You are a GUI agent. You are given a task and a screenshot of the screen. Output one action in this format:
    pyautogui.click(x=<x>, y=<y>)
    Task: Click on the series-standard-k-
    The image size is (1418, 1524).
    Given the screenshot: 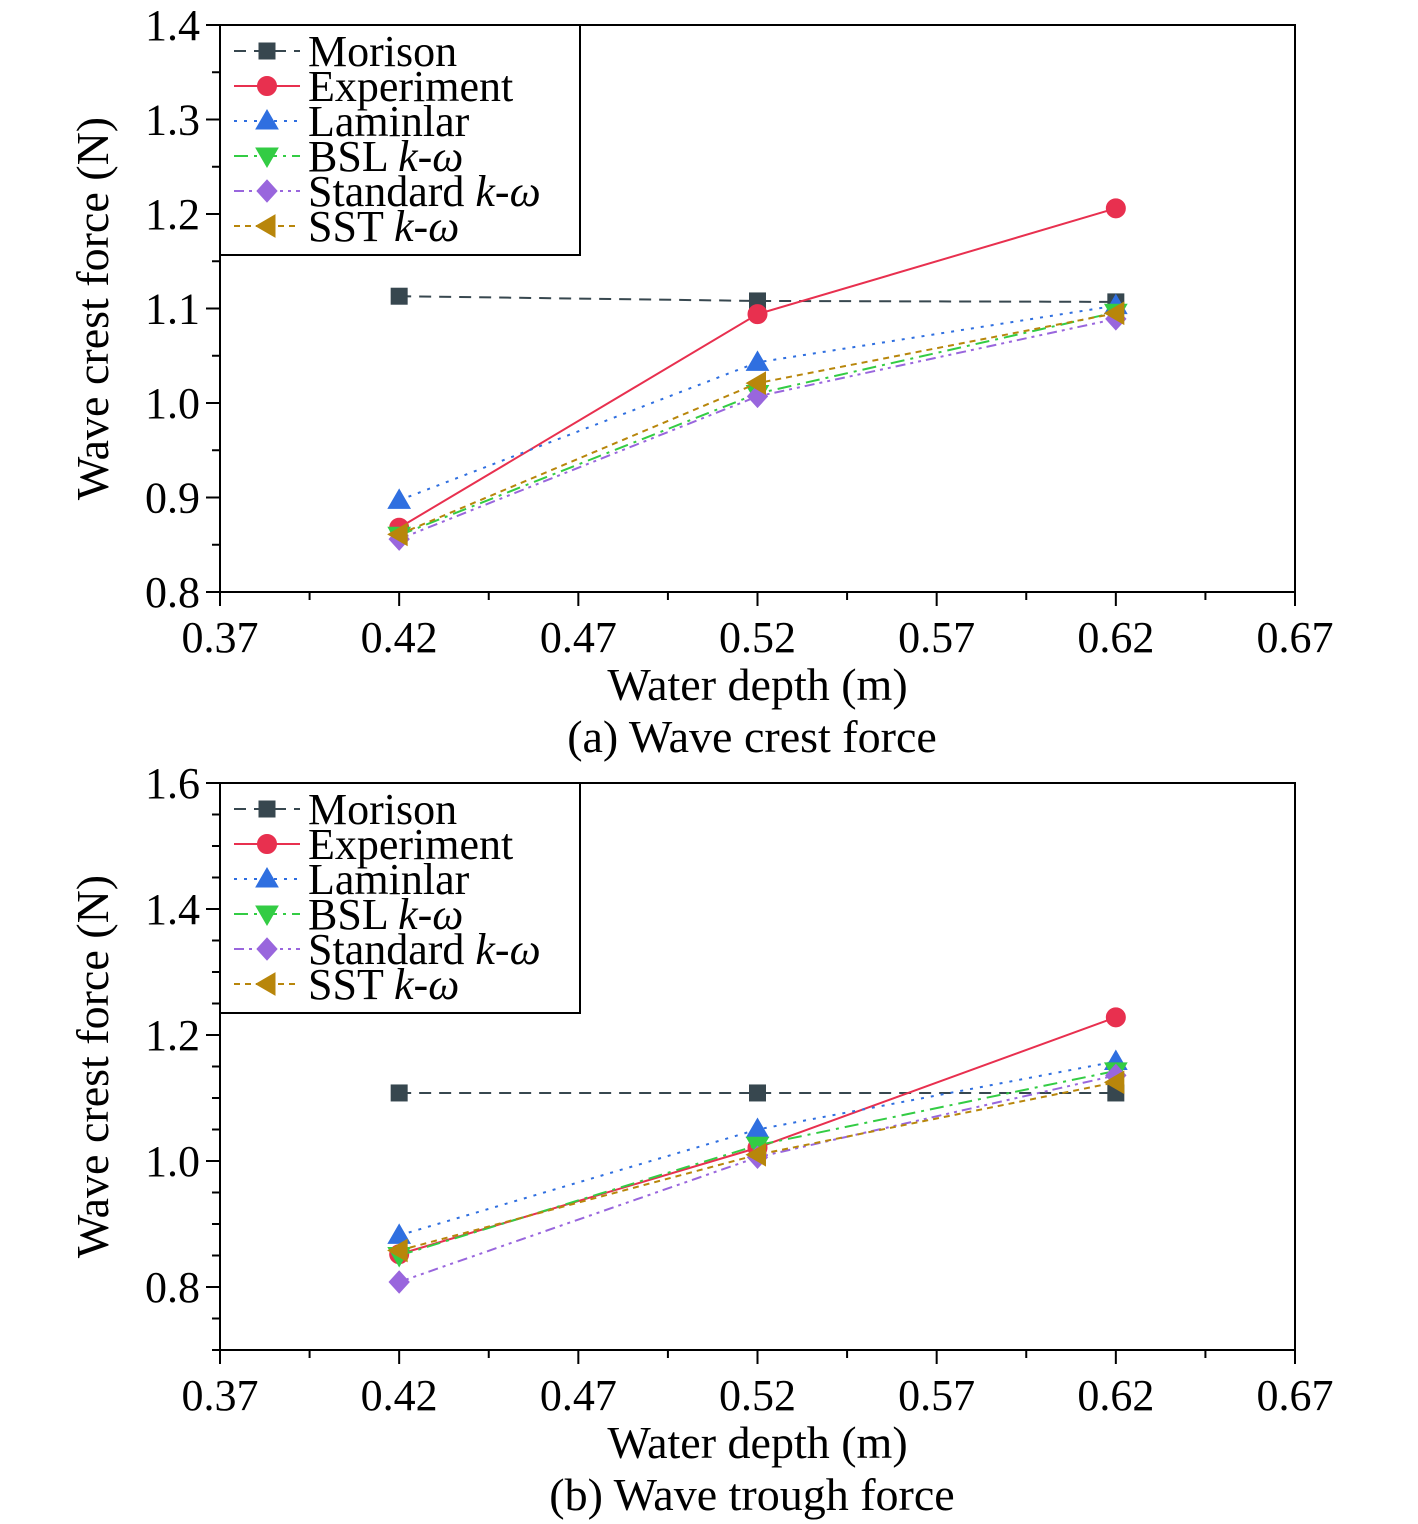 What is the action you would take?
    pyautogui.click(x=757, y=429)
    